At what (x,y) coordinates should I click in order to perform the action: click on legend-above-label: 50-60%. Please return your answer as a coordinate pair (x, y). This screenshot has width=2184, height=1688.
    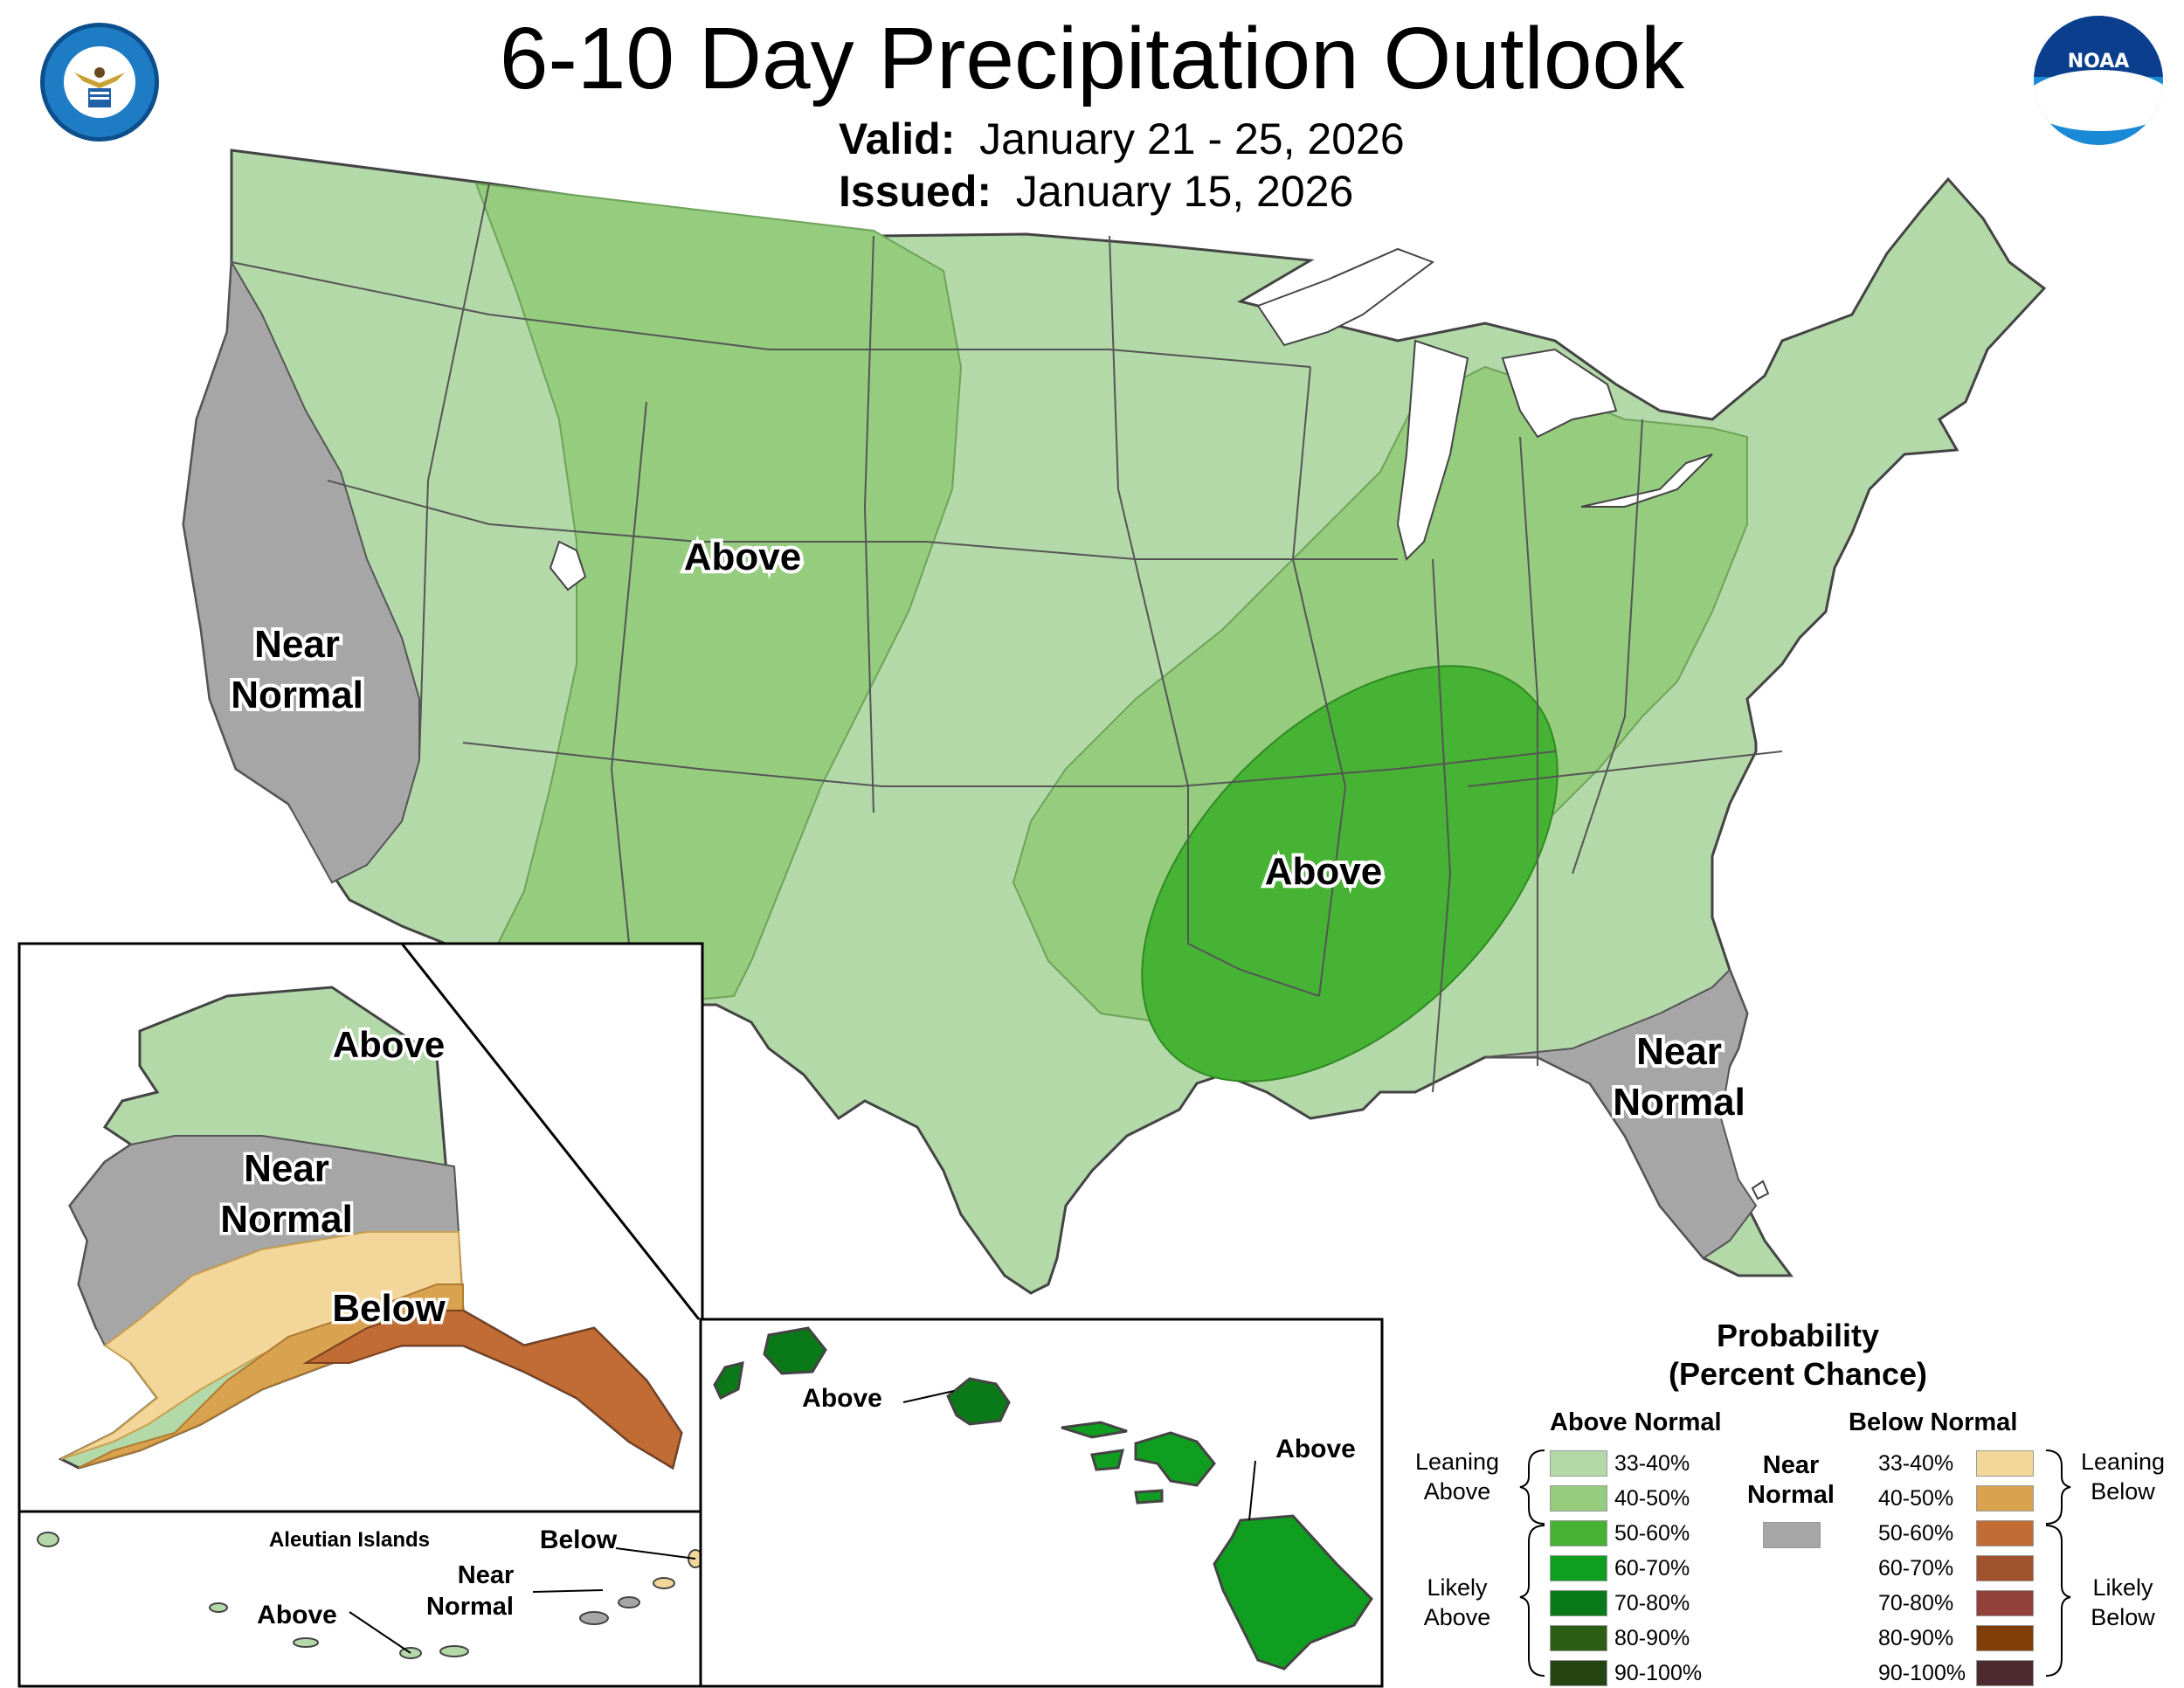
    Looking at the image, I should click on (1652, 1533).